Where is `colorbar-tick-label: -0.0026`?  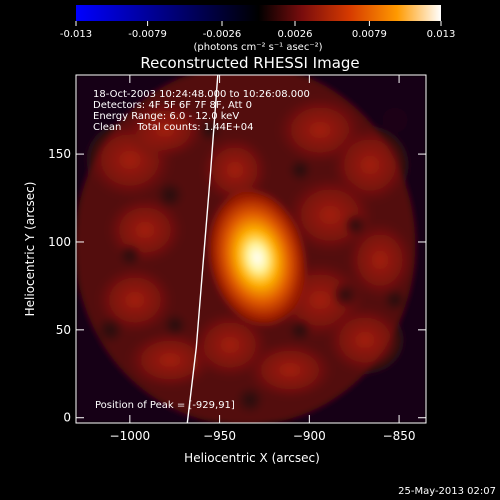 colorbar-tick-label: -0.0026 is located at coordinates (222, 34).